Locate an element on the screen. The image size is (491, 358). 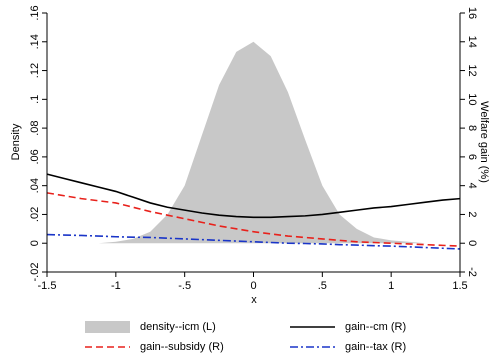
y2-tick-label: 2 is located at coordinates (472, 214).